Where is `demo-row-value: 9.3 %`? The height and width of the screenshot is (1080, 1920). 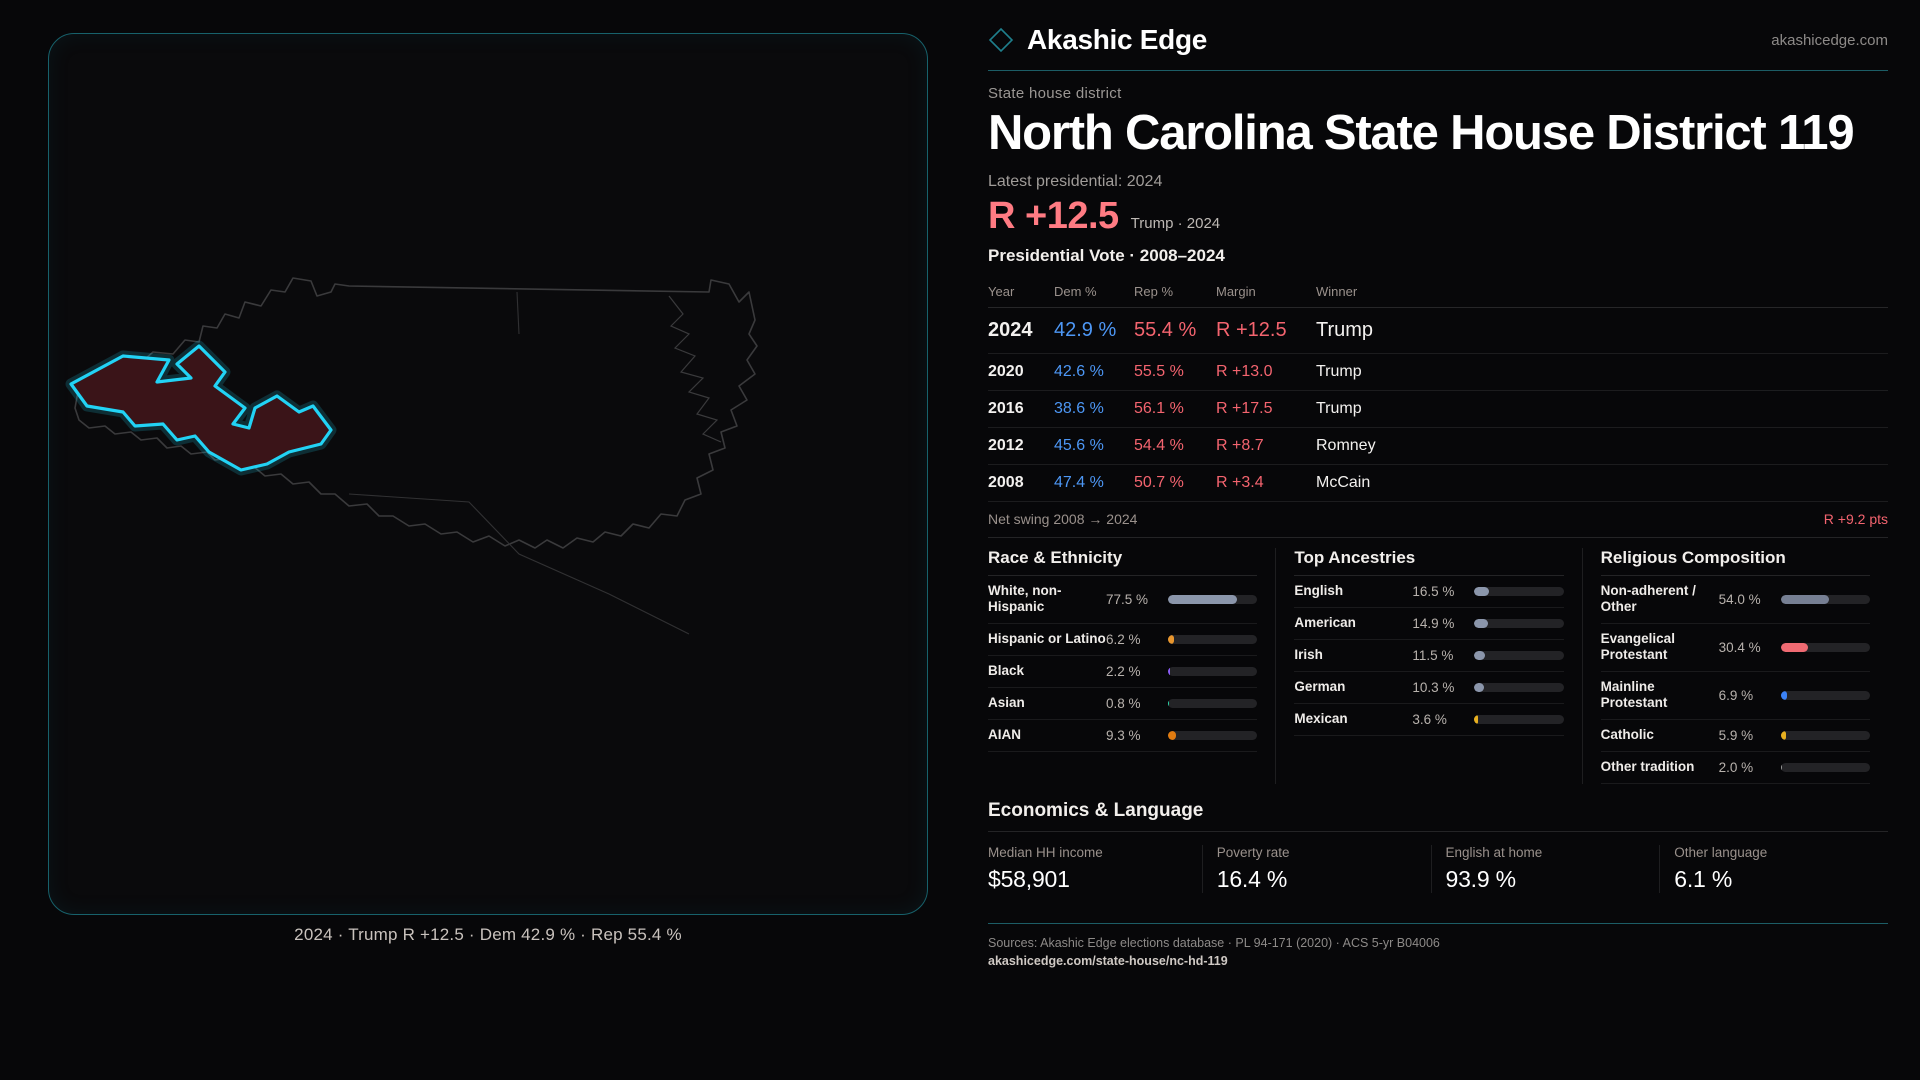
demo-row-value: 9.3 % is located at coordinates (1123, 735).